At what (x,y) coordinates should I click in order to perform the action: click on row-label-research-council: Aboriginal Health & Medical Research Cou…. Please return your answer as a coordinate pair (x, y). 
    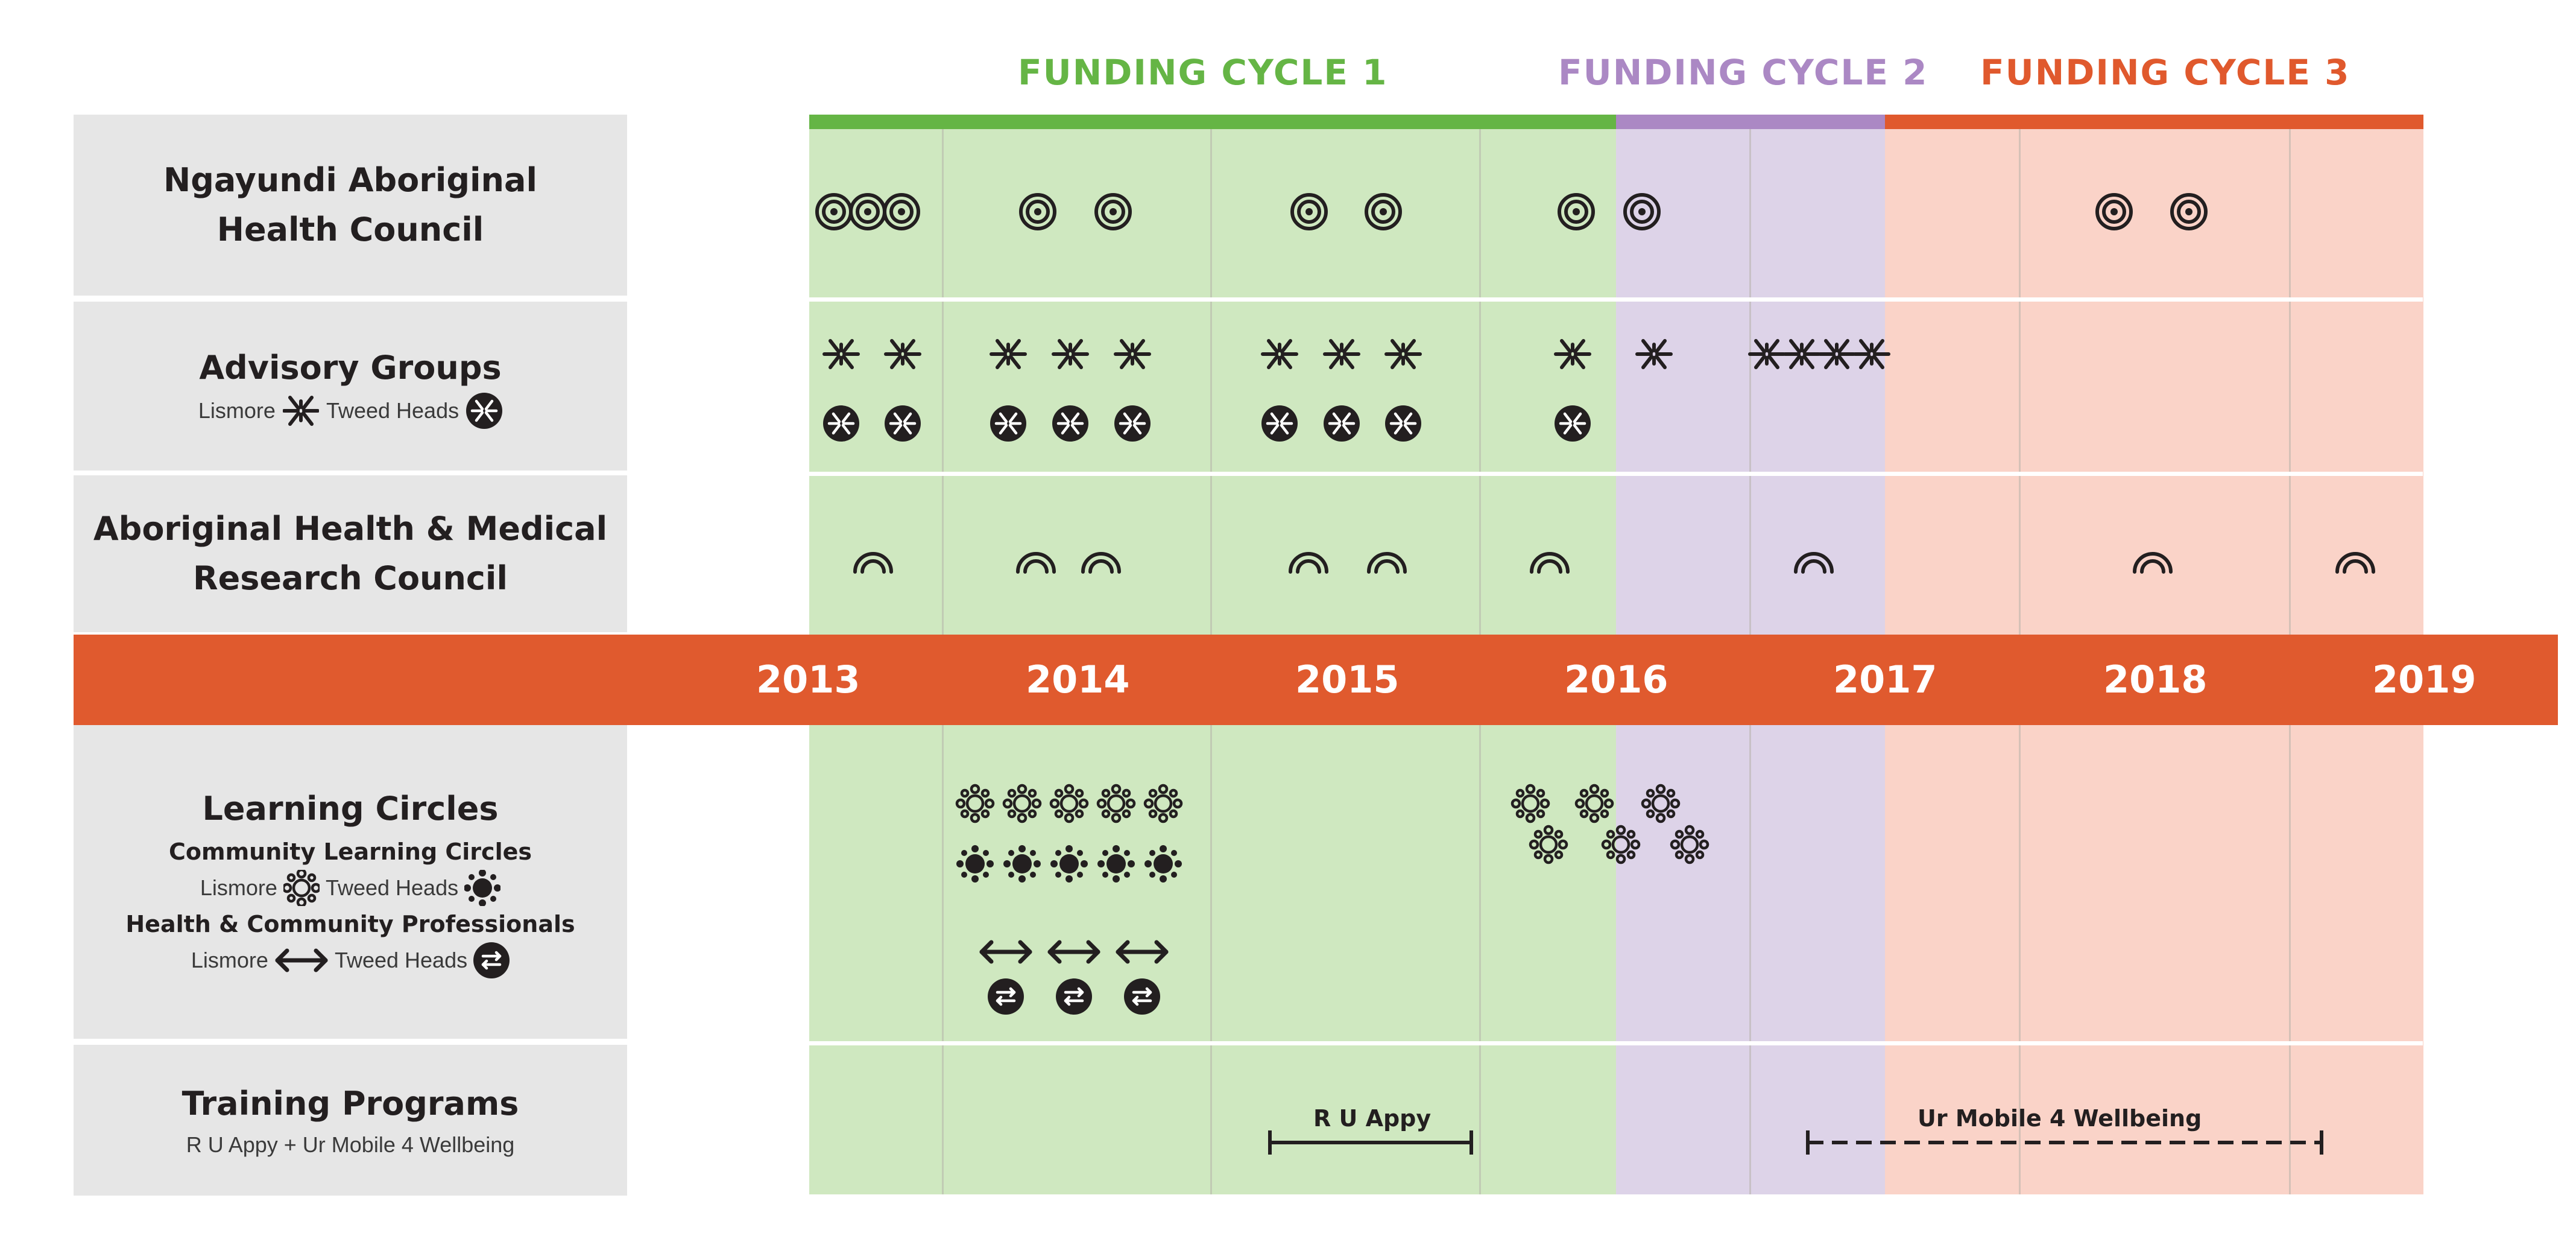
    Looking at the image, I should click on (350, 553).